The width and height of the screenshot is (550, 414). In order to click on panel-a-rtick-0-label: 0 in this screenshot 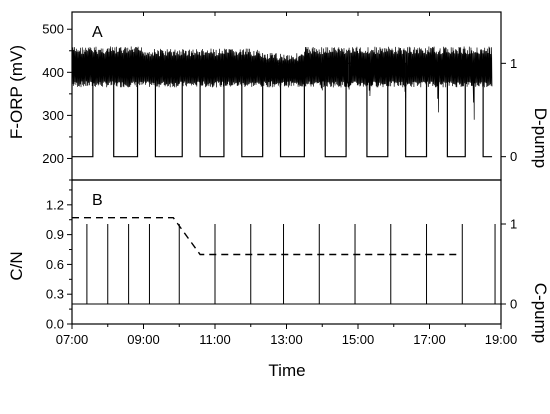, I will do `click(513, 156)`.